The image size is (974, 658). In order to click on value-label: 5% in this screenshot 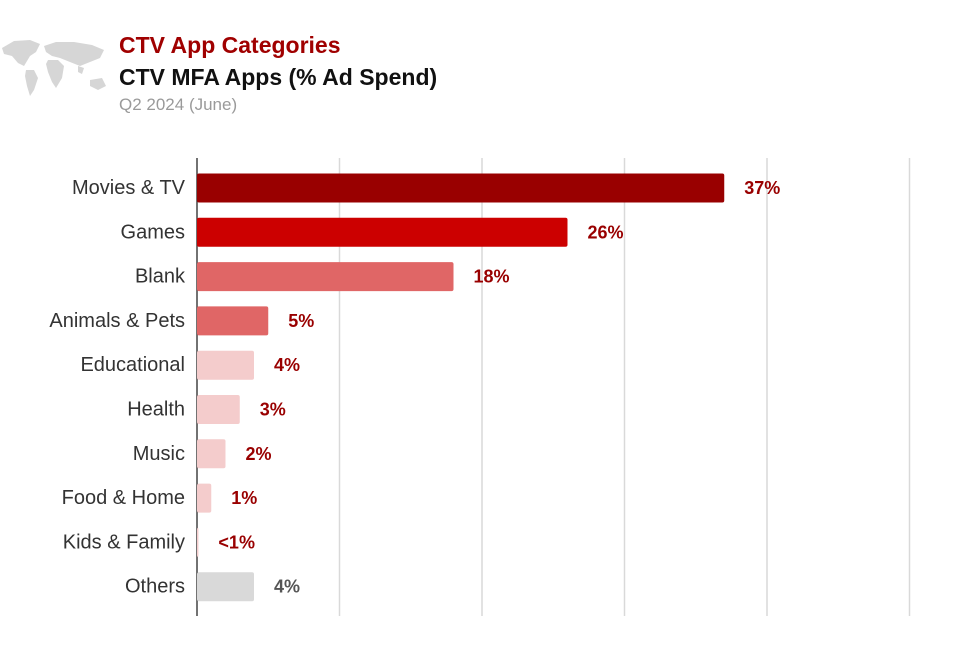, I will do `click(301, 321)`.